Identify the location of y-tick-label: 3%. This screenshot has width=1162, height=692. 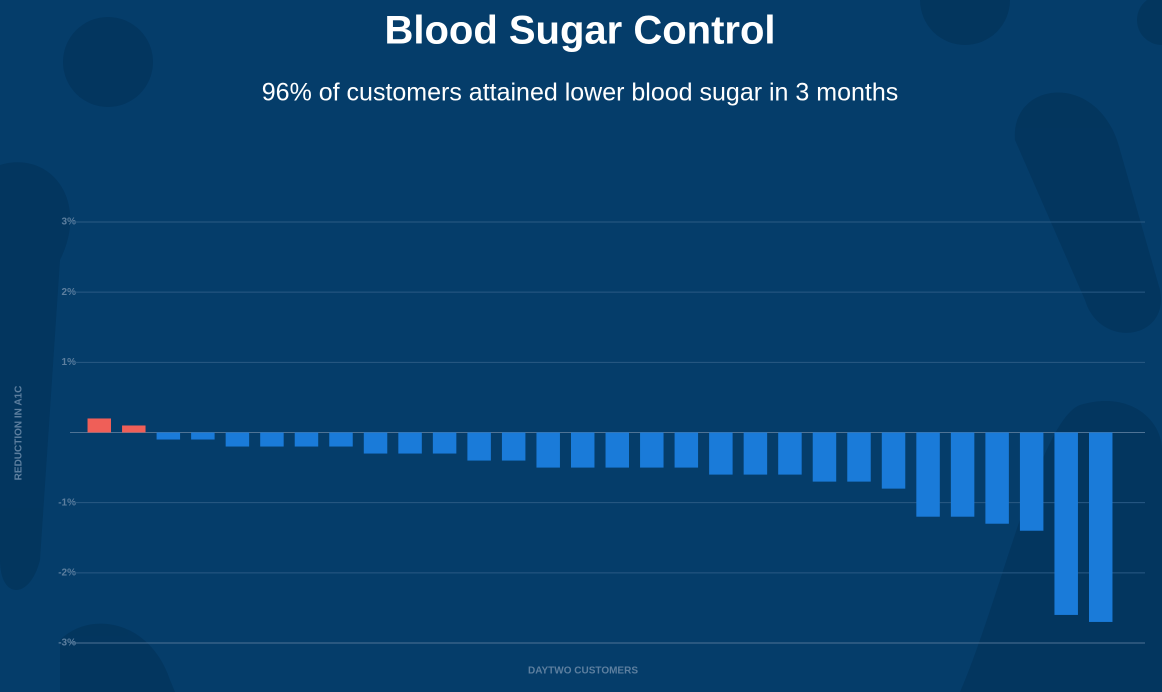
(69, 222).